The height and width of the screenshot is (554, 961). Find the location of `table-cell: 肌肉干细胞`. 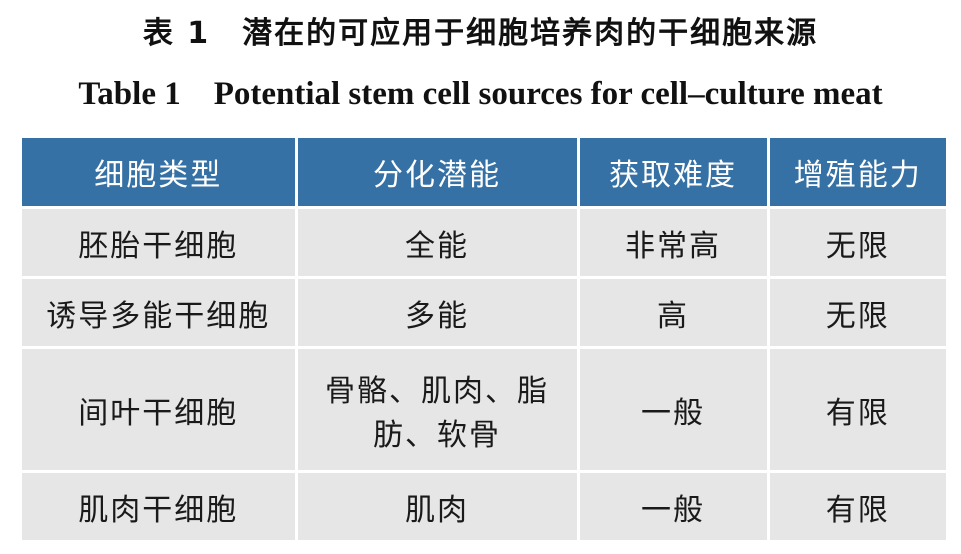

table-cell: 肌肉干细胞 is located at coordinates (159, 505).